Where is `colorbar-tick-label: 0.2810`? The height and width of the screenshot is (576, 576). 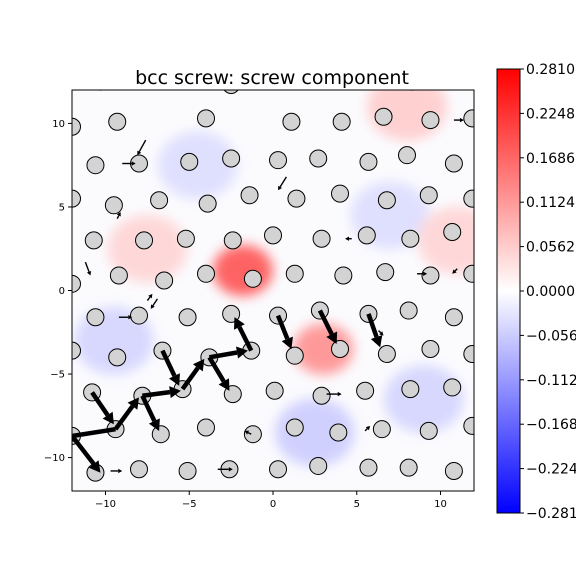 colorbar-tick-label: 0.2810 is located at coordinates (550, 70).